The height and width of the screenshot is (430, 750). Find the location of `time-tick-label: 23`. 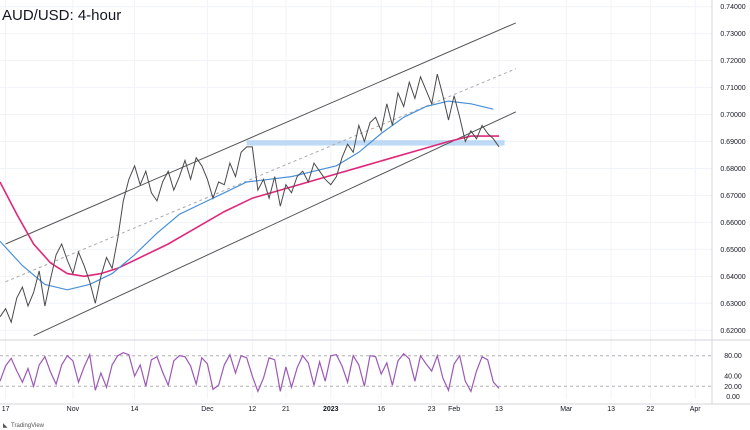

time-tick-label: 23 is located at coordinates (432, 409).